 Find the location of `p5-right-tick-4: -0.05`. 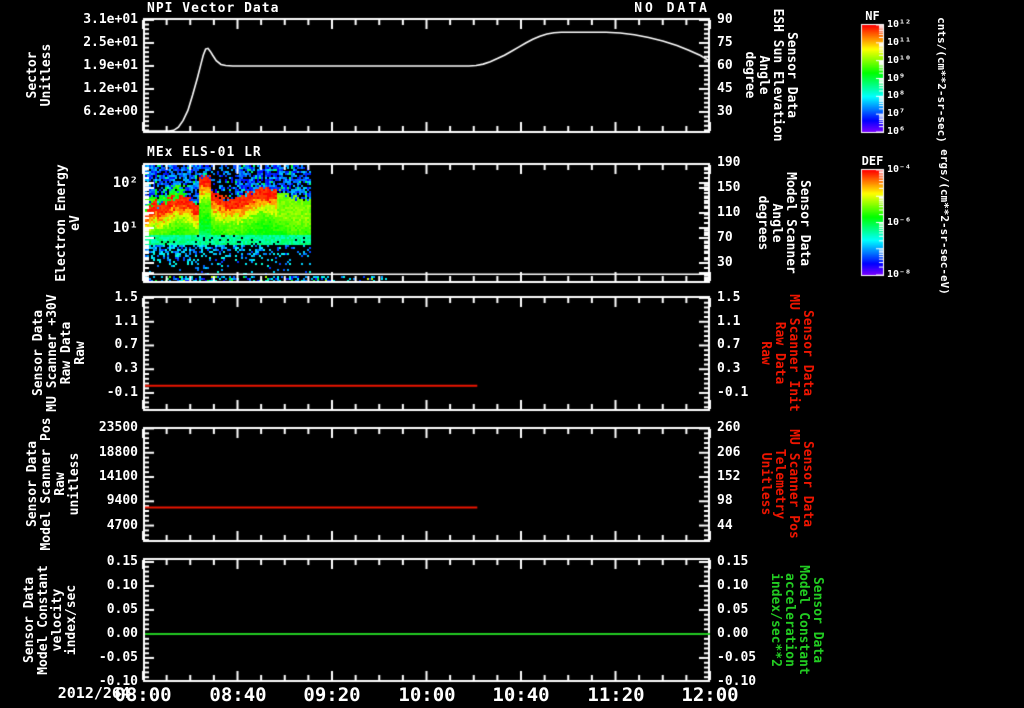

p5-right-tick-4: -0.05 is located at coordinates (737, 657).